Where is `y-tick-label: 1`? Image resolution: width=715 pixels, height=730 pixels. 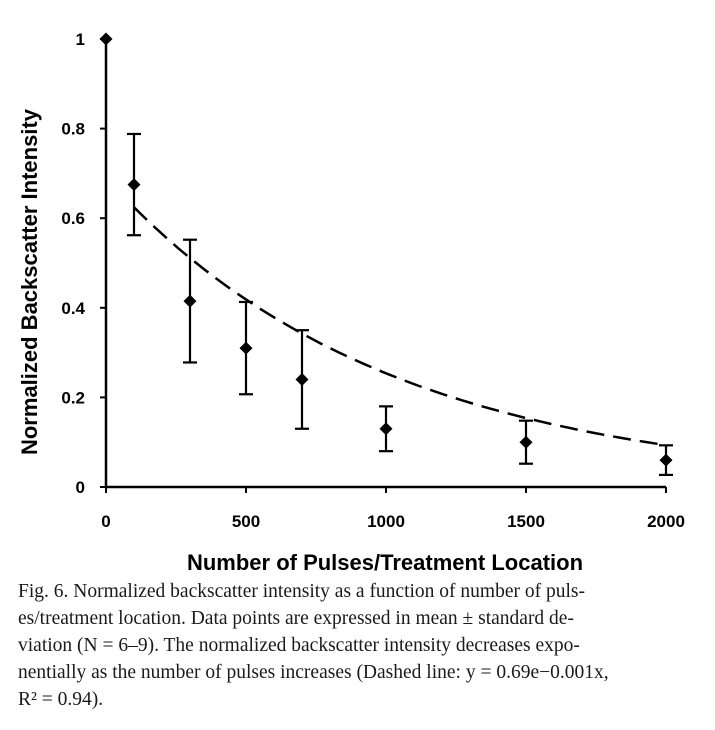 y-tick-label: 1 is located at coordinates (80, 39).